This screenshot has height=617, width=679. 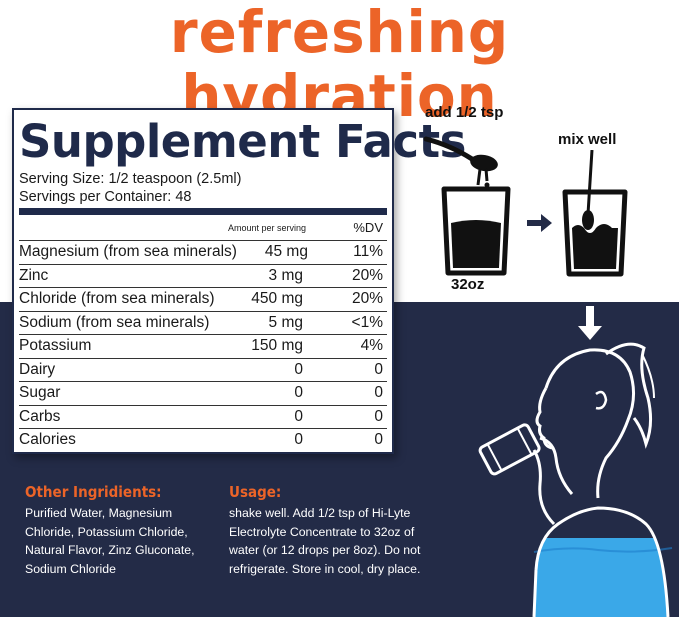 I want to click on arrow-right-icon, so click(x=539, y=223).